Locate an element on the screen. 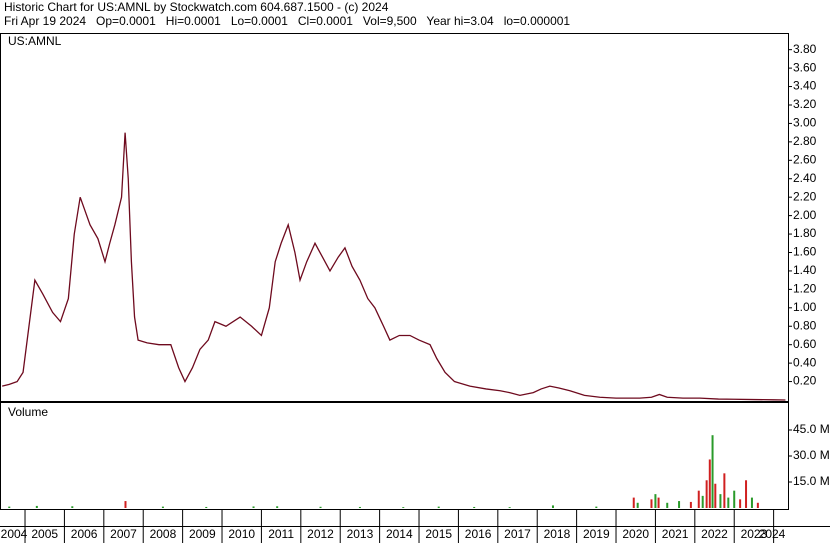  y-tick-label: 3.60 is located at coordinates (805, 67).